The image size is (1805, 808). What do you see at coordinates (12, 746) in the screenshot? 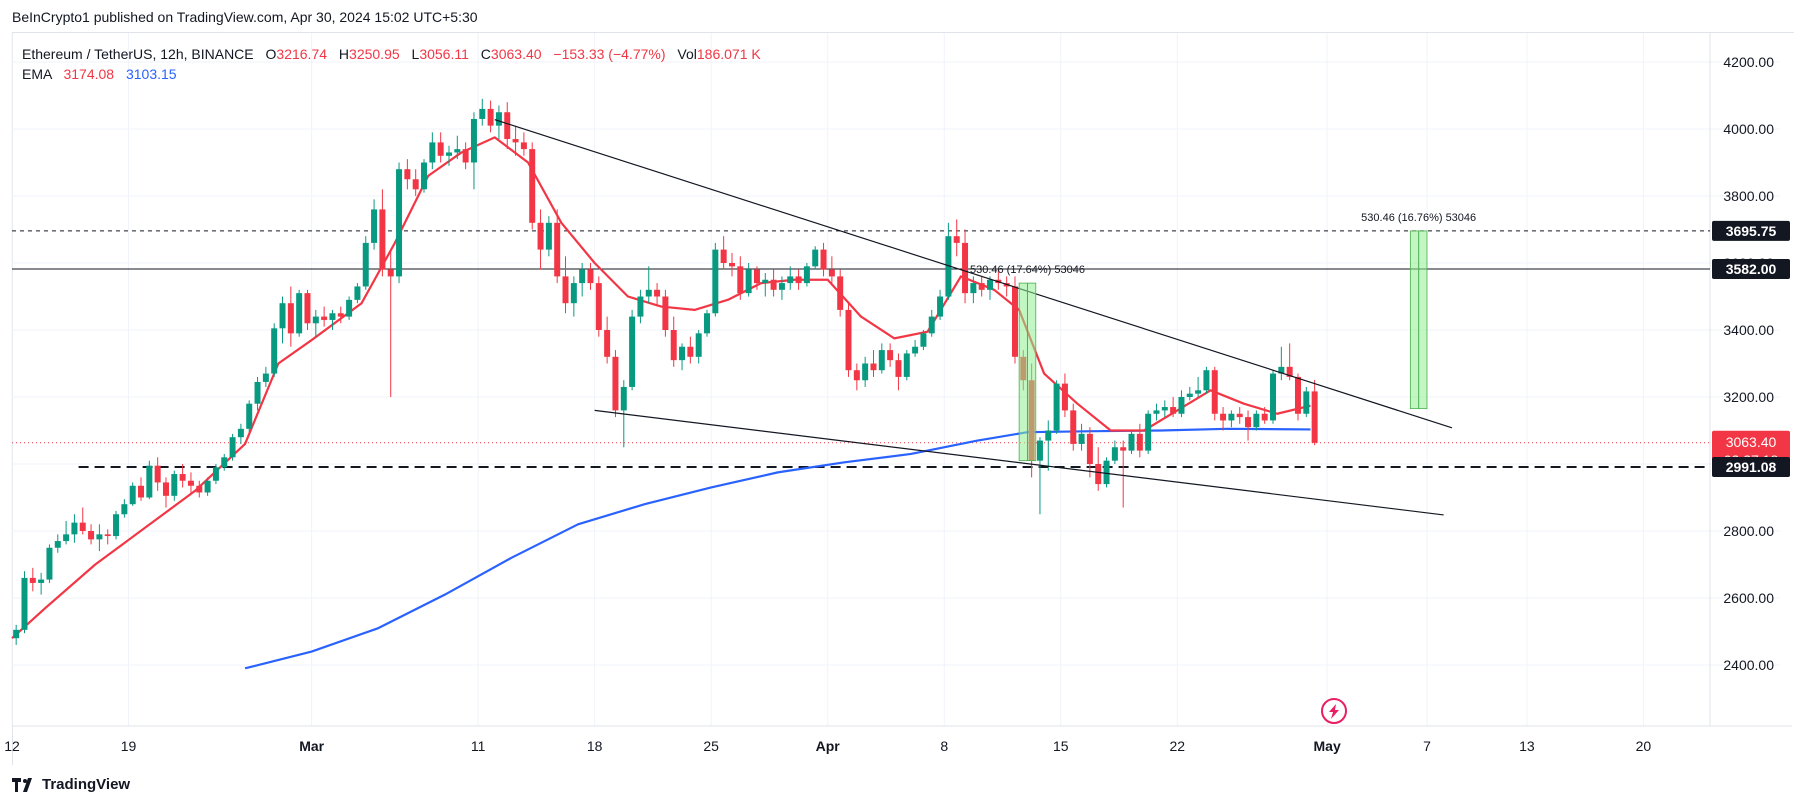
I see `time-tick-label: 12` at bounding box center [12, 746].